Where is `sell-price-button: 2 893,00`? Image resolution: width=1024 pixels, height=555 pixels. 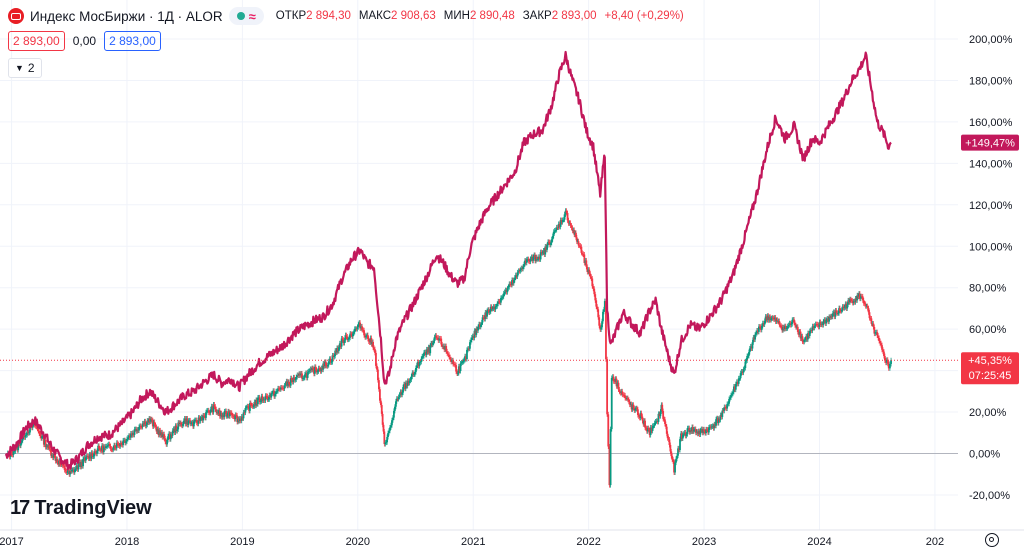 sell-price-button: 2 893,00 is located at coordinates (36, 41).